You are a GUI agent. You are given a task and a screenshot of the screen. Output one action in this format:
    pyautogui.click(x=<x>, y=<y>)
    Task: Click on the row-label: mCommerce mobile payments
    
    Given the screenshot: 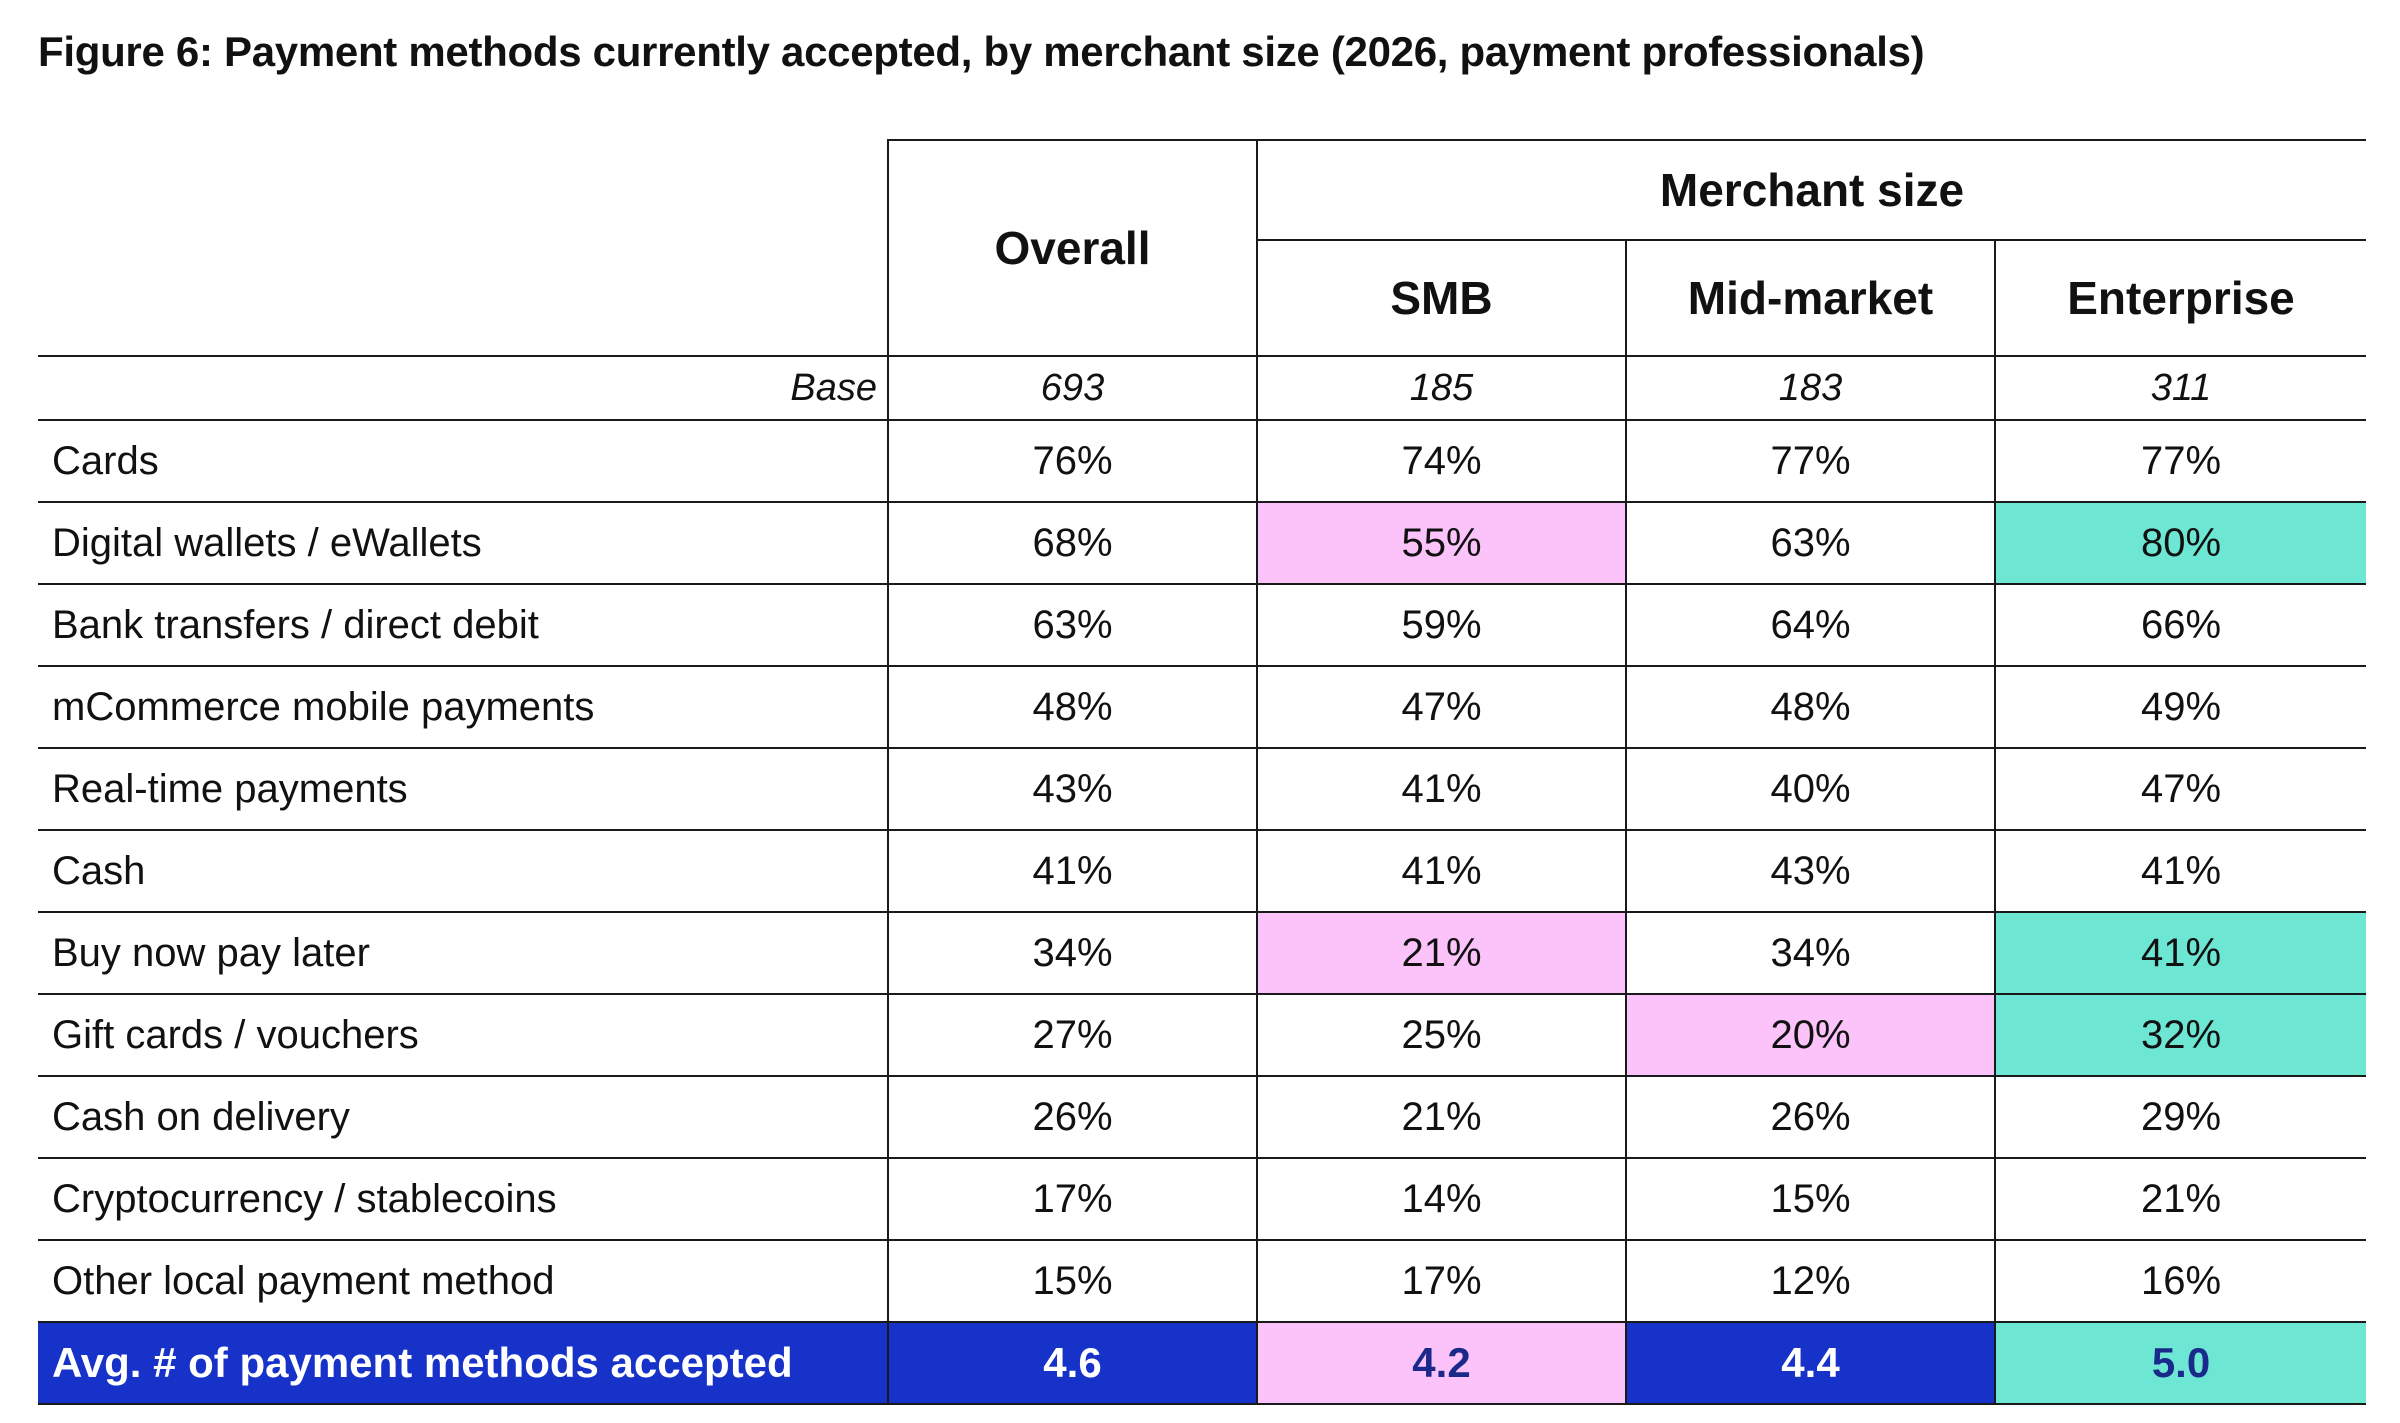 What is the action you would take?
    pyautogui.click(x=463, y=707)
    